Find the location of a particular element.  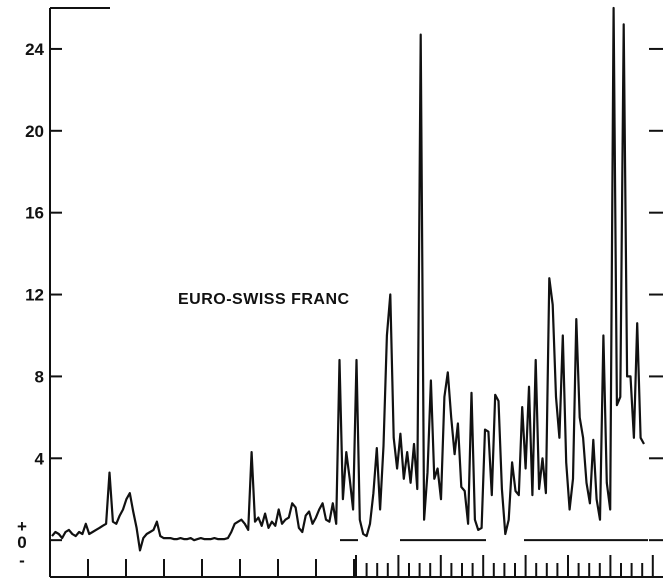

x-axis-ticks is located at coordinates (370, 566).